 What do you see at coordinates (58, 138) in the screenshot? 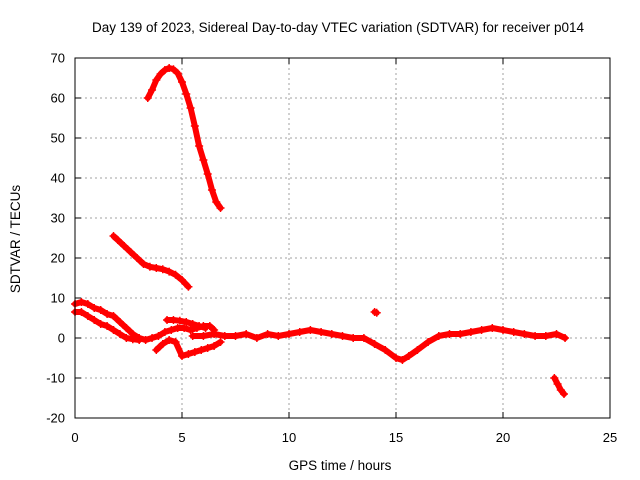
I see `y-tick-label: 50` at bounding box center [58, 138].